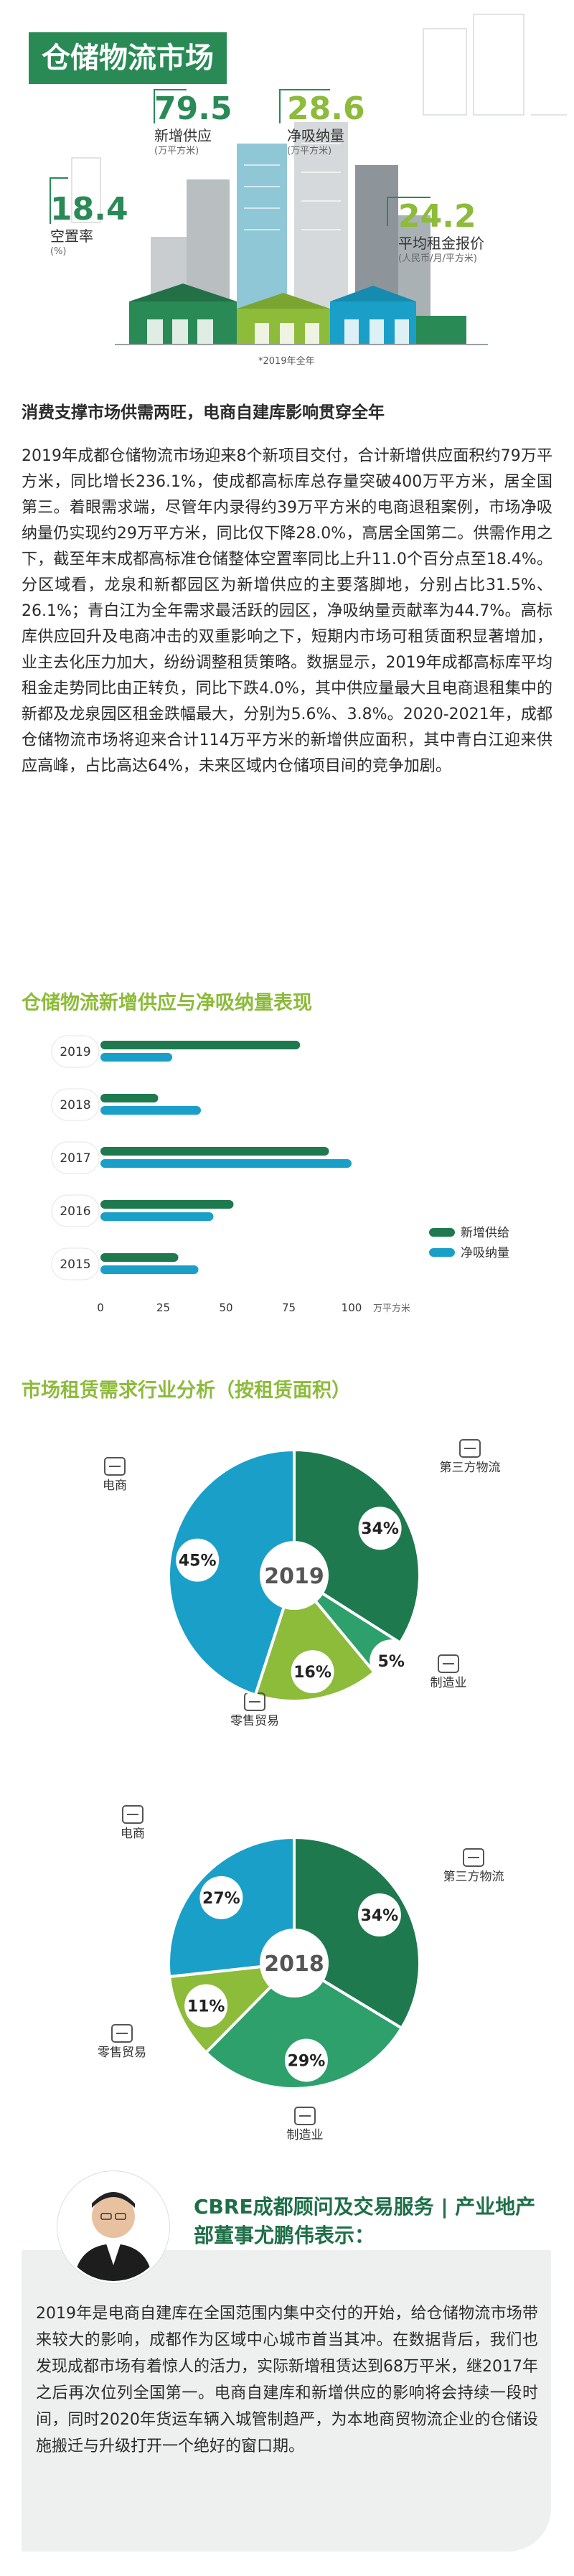  Describe the element at coordinates (289, 1307) in the screenshot. I see `x-tick-label: 75` at that location.